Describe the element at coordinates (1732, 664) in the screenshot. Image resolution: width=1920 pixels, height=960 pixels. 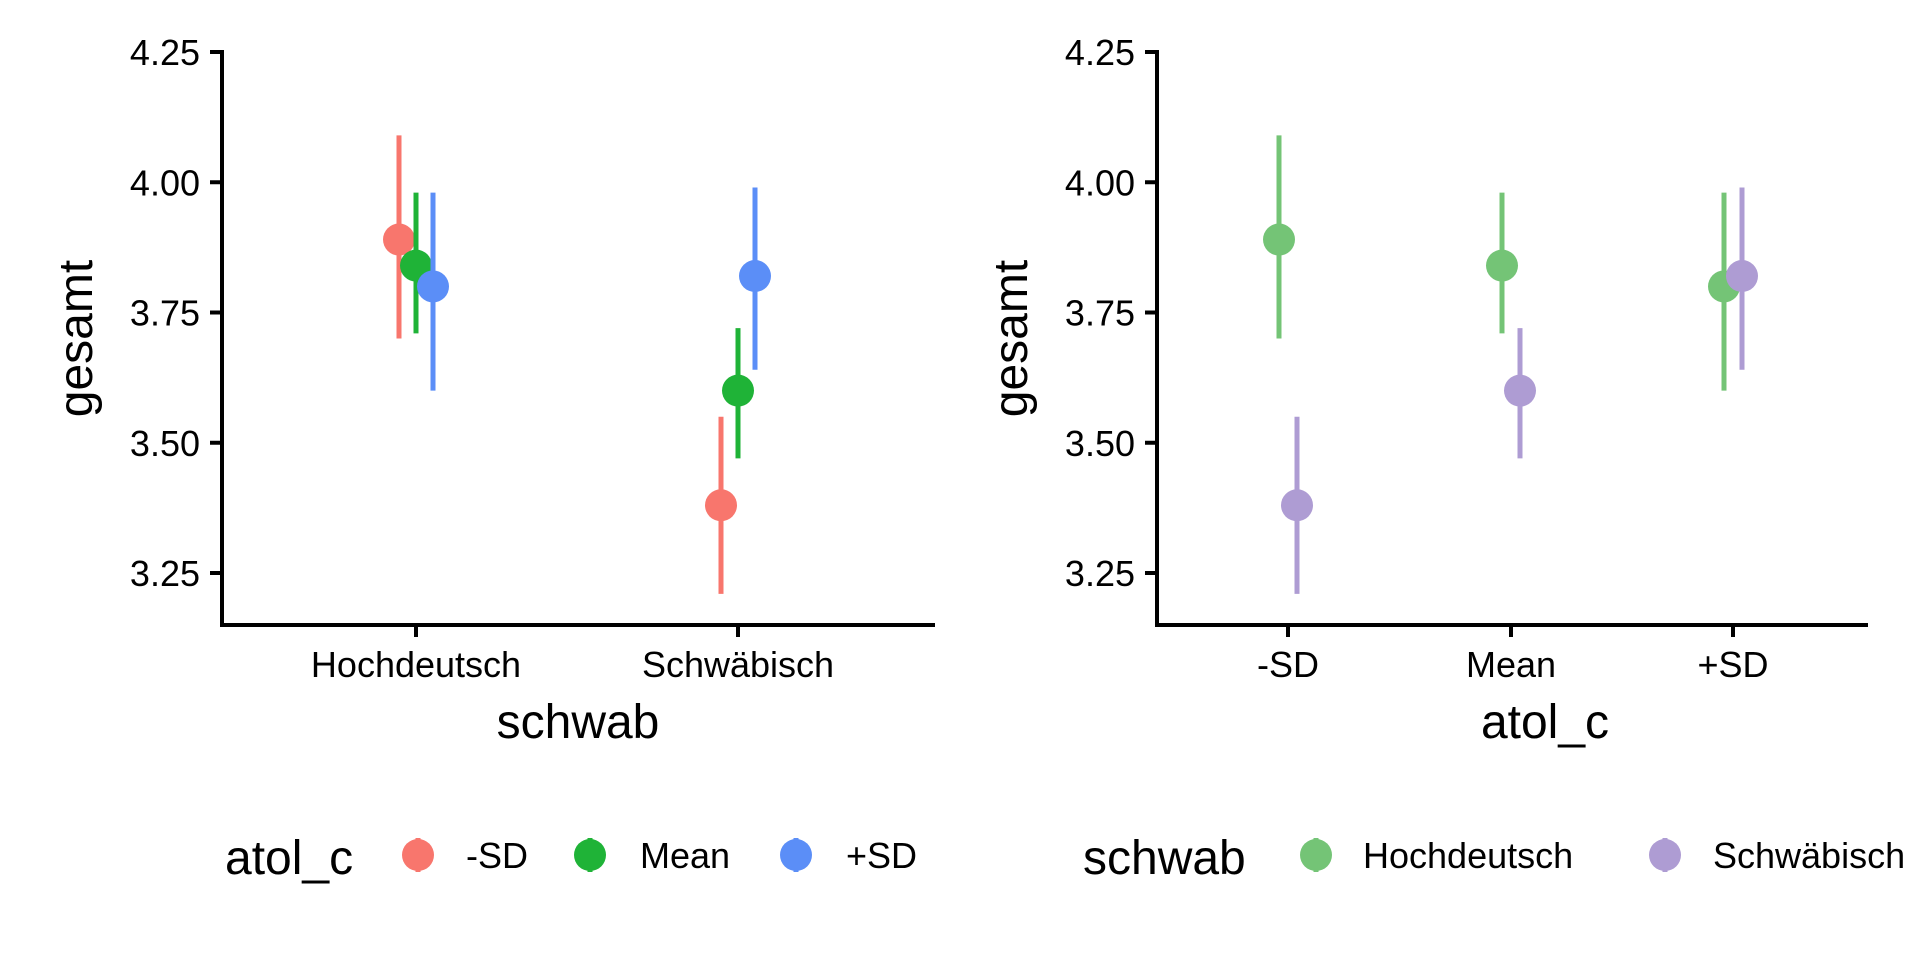
I see `x-tick-label: +SD` at that location.